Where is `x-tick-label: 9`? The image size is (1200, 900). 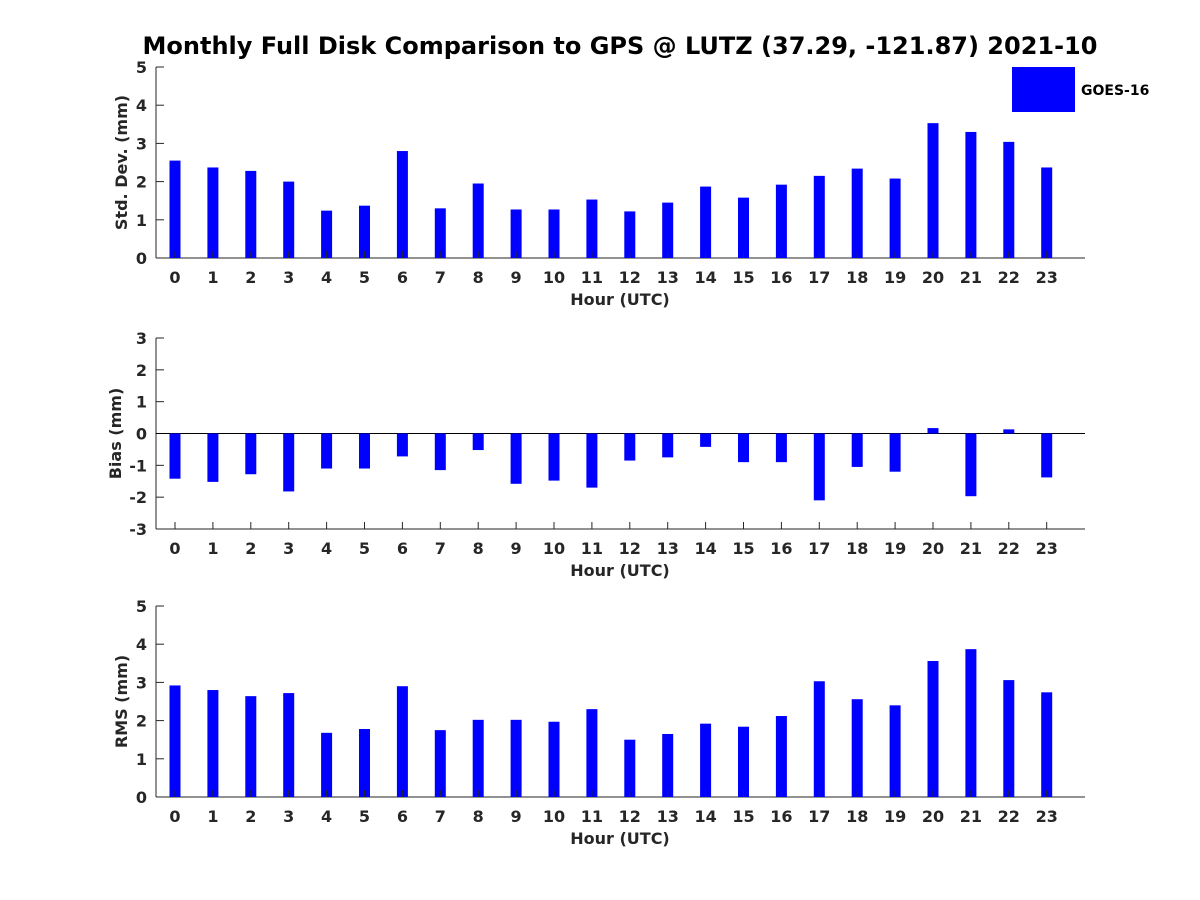 x-tick-label: 9 is located at coordinates (516, 277).